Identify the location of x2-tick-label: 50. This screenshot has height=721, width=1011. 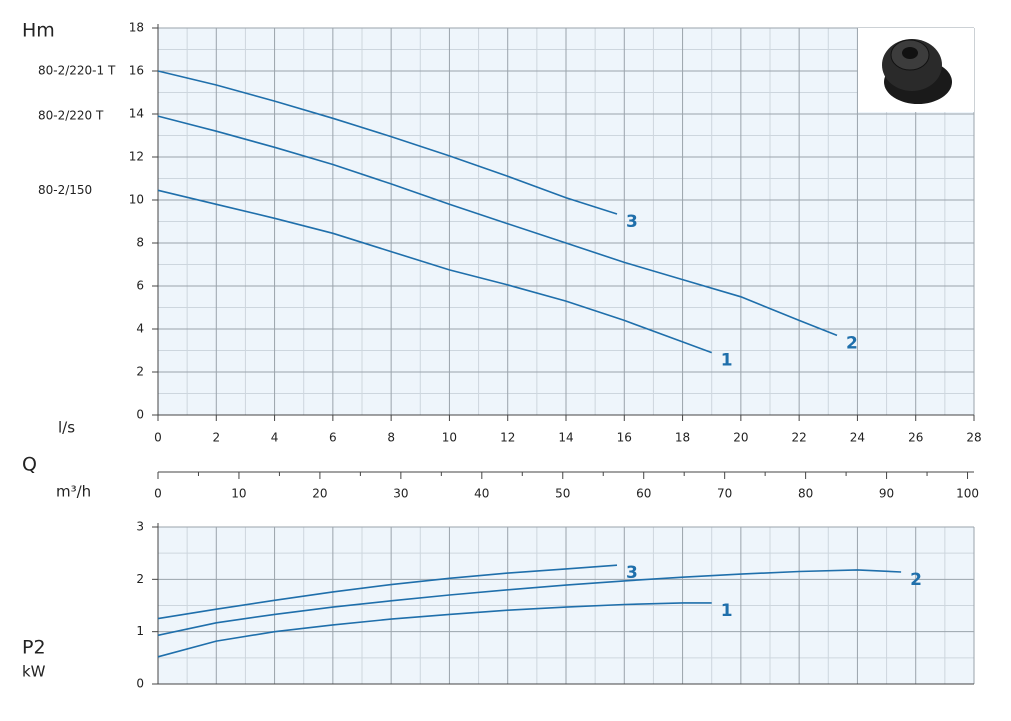
(562, 494).